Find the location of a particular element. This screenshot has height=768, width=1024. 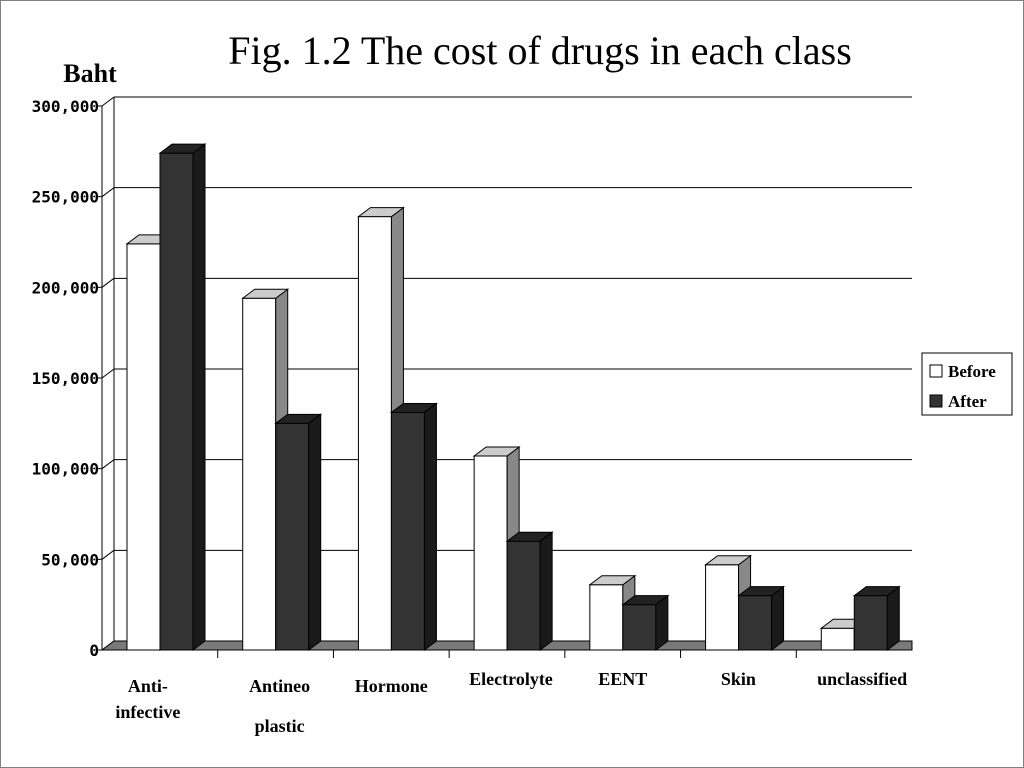

x-category-label: Antineo is located at coordinates (279, 686).